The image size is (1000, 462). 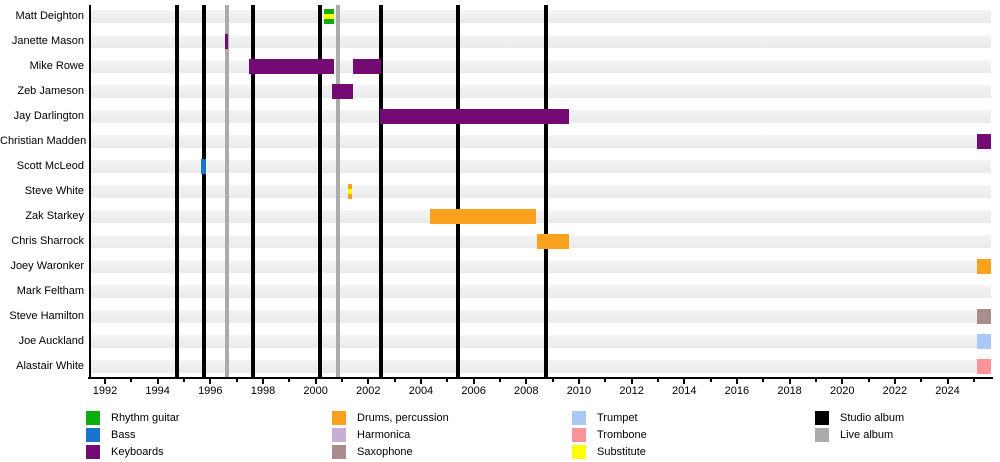 I want to click on tenure-bar-bass, so click(x=203, y=166).